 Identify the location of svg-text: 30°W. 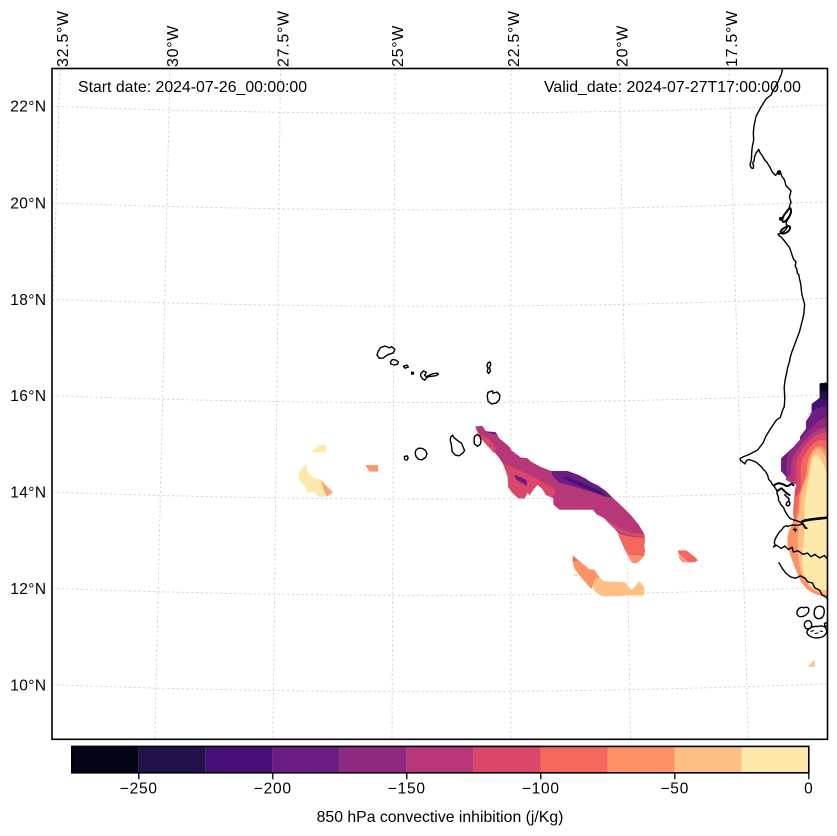
(173, 46).